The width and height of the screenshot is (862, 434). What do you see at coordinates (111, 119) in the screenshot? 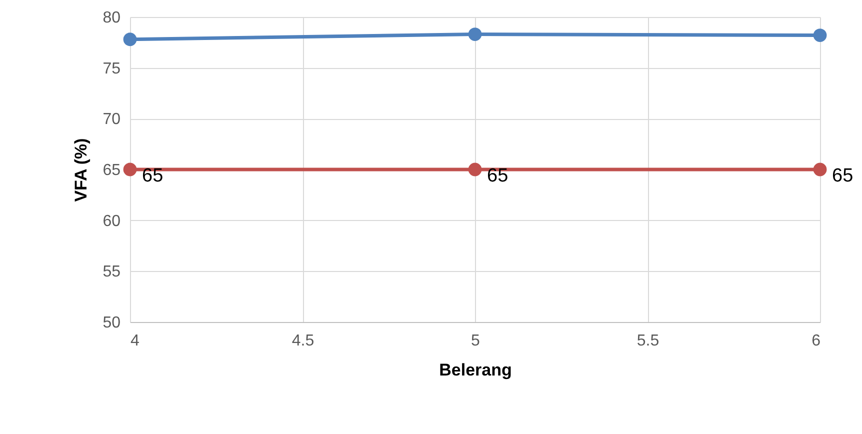
I see `y-tick-label: 70` at bounding box center [111, 119].